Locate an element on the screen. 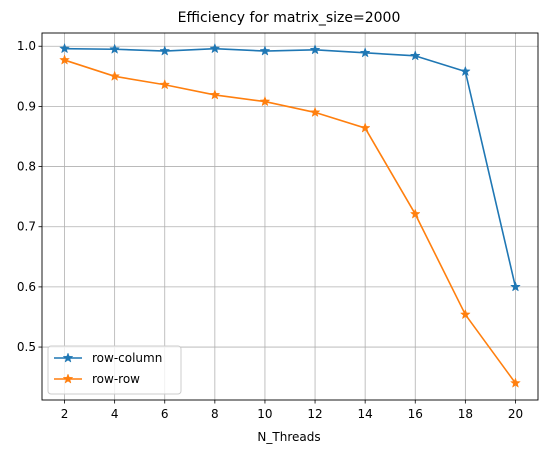 The image size is (547, 453). x-tick-label: 12 is located at coordinates (314, 414).